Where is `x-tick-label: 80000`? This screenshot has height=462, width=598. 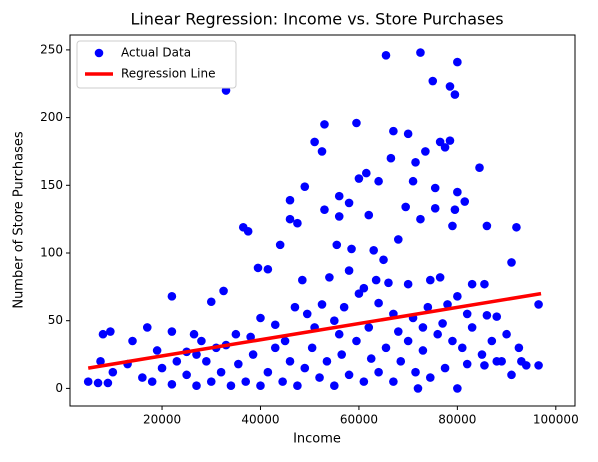 x-tick-label: 80000 is located at coordinates (457, 420).